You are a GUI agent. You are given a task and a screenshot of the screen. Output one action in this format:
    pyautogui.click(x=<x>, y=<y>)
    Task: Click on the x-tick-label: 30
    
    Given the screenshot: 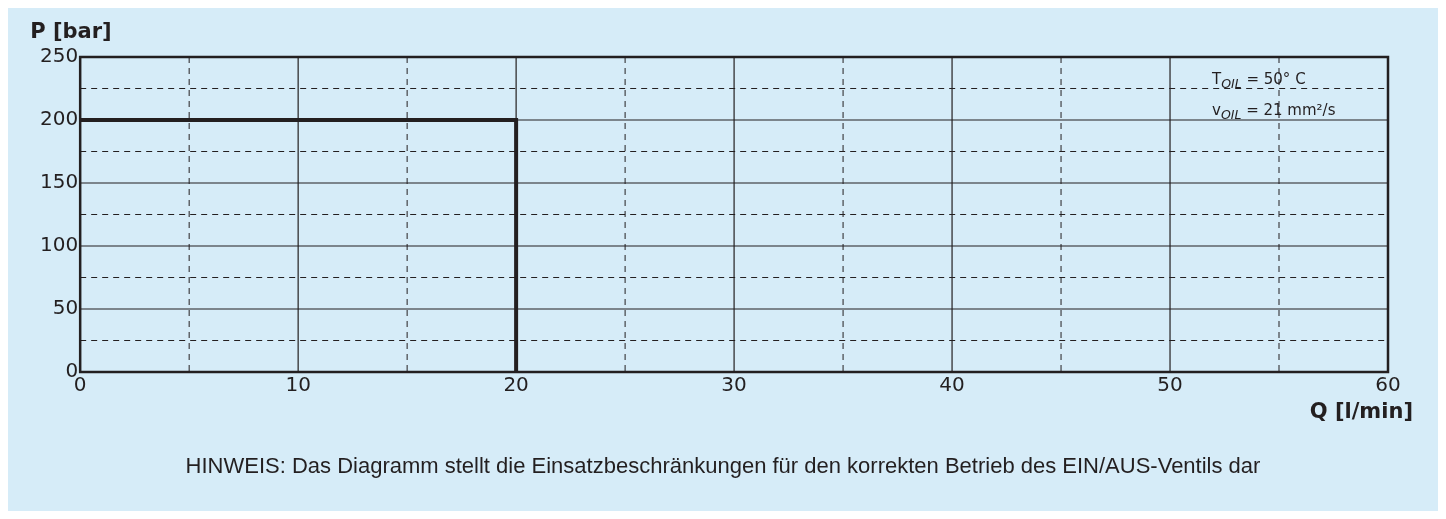 What is the action you would take?
    pyautogui.click(x=734, y=384)
    